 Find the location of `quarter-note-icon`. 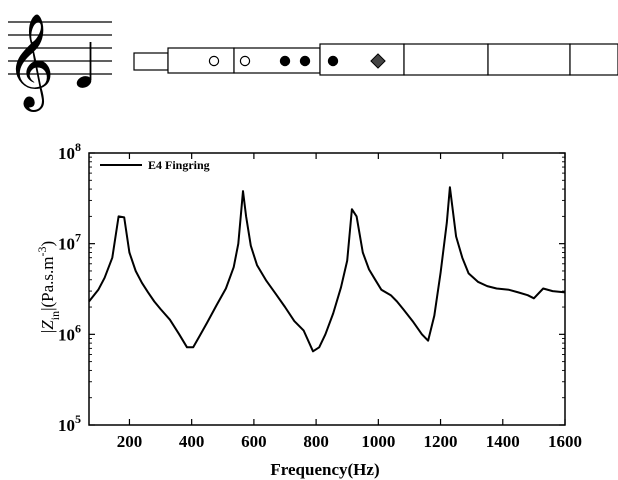

quarter-note-icon is located at coordinates (84, 65).